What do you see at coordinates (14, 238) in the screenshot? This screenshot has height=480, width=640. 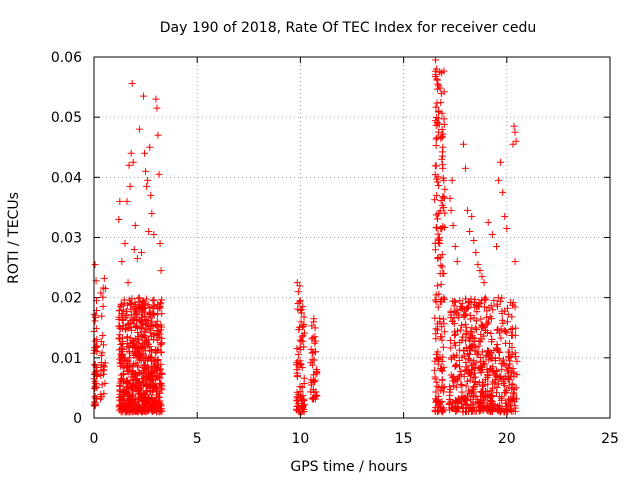 I see `y-axis-label: ROTI / TECUs` at bounding box center [14, 238].